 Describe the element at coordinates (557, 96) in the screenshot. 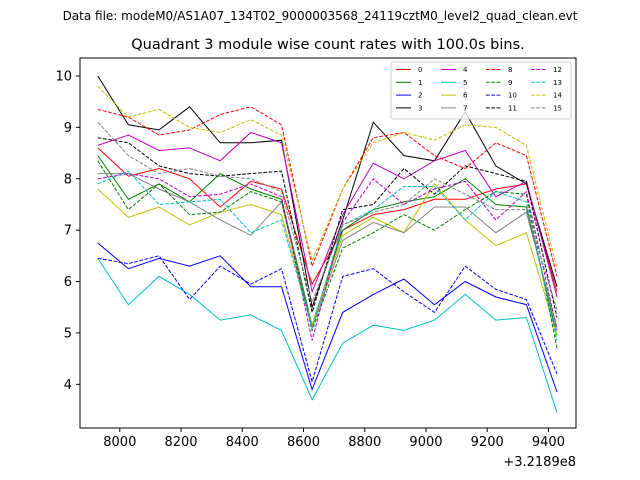

I see `legend-label-14: 14` at that location.